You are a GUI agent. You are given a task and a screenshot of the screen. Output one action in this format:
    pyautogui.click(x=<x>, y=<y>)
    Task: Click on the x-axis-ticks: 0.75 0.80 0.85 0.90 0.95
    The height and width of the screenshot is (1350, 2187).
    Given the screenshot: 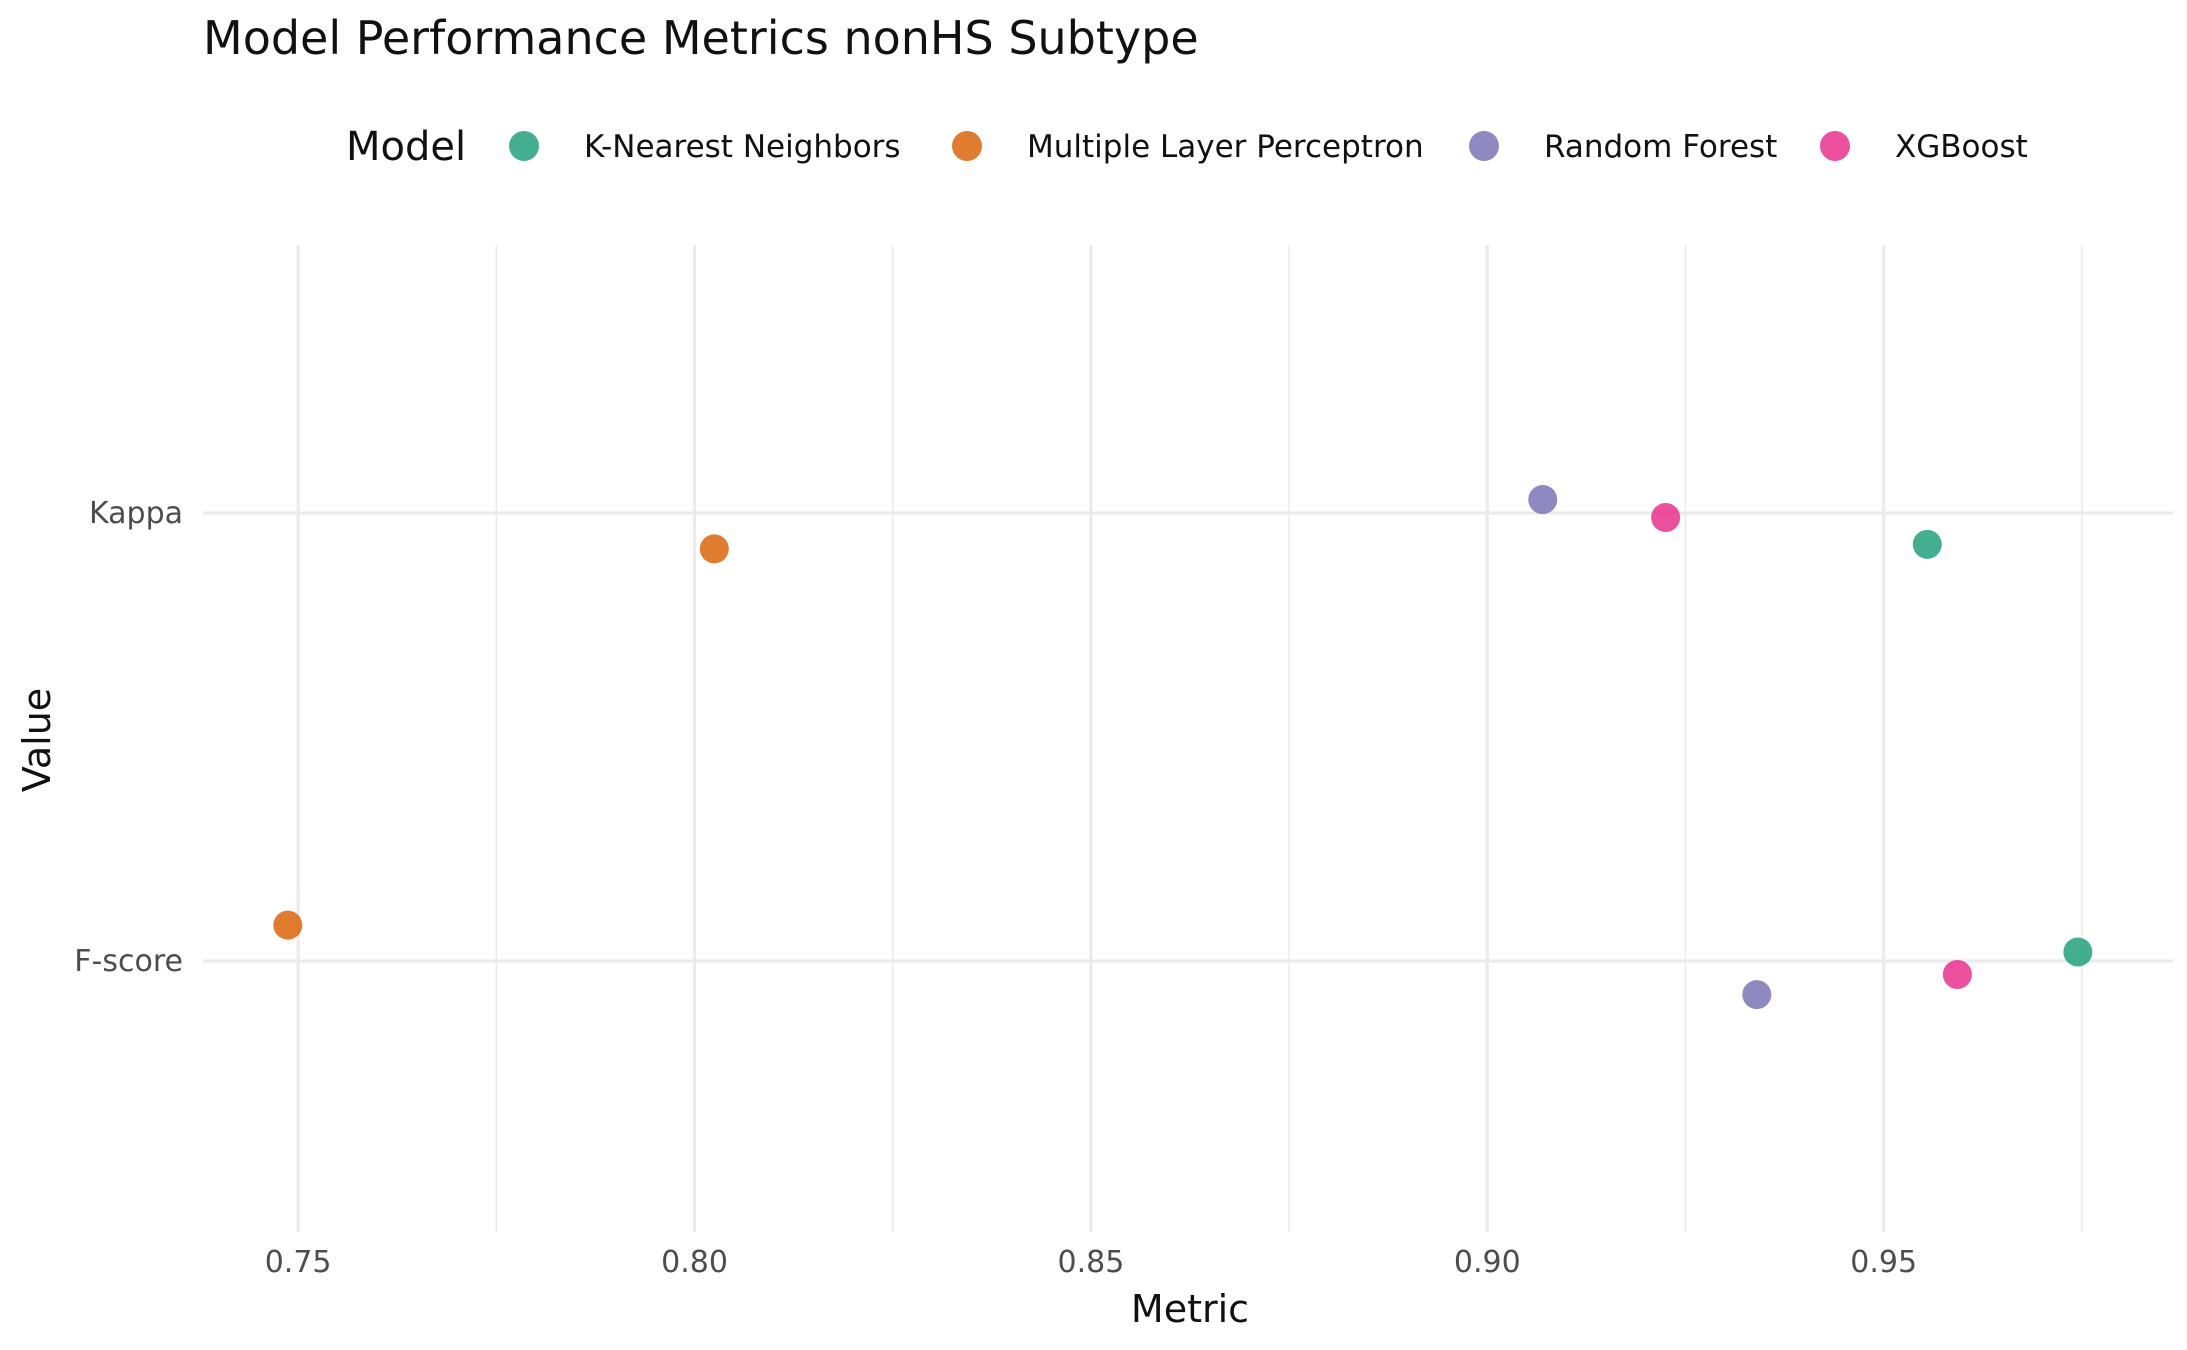 What is the action you would take?
    pyautogui.click(x=1091, y=1262)
    